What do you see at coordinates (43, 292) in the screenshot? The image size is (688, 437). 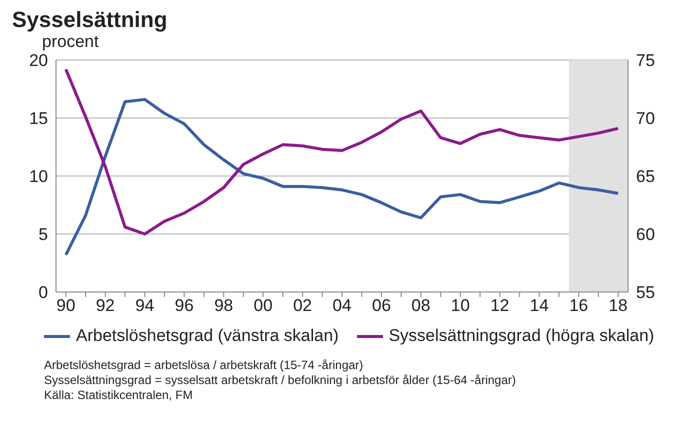 I see `y-tick-label: 0` at bounding box center [43, 292].